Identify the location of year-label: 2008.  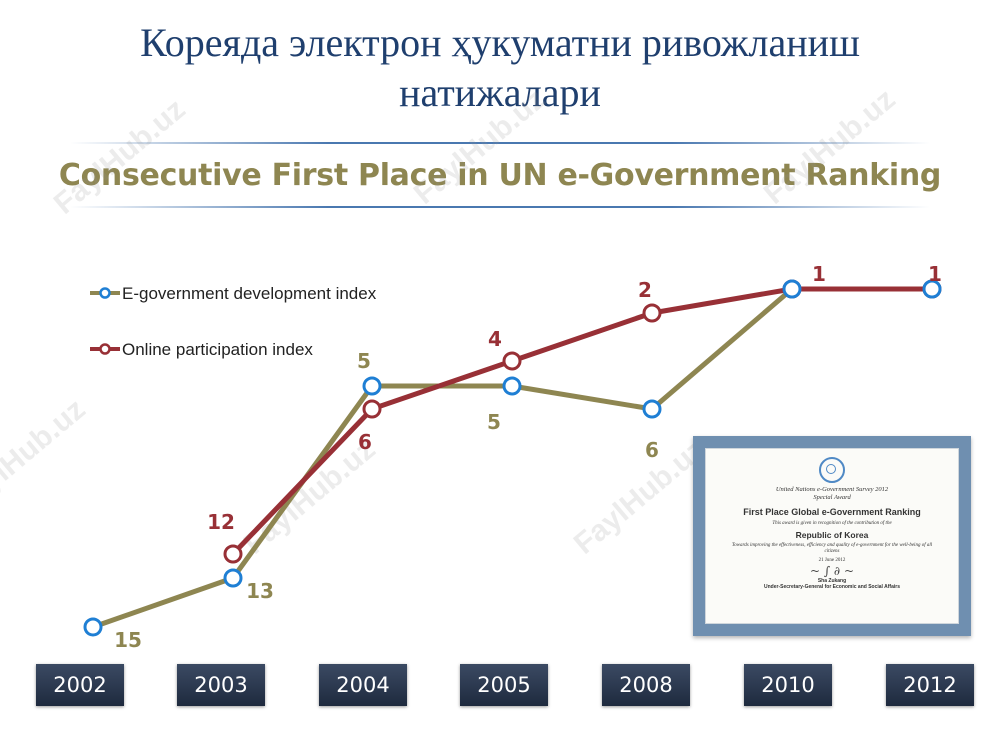
(646, 685).